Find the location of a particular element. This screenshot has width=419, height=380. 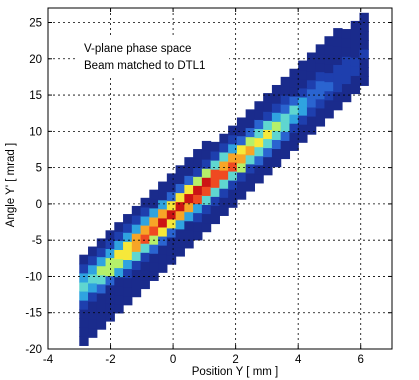

x-tick-label: 4 is located at coordinates (298, 360).